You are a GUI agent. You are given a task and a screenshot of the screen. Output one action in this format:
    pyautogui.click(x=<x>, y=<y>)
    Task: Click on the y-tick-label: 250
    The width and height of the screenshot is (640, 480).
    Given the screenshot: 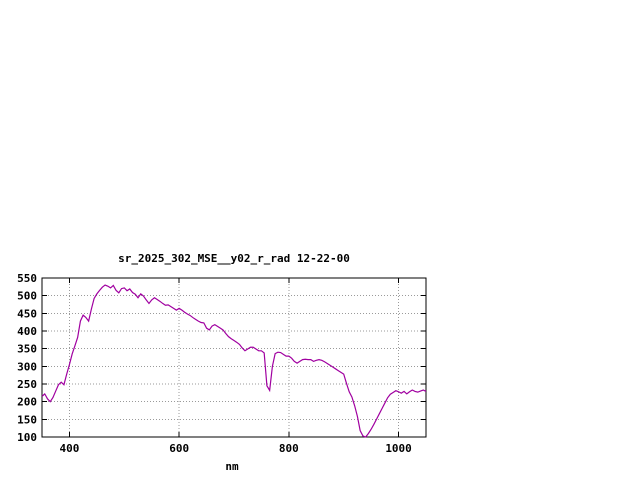 What is the action you would take?
    pyautogui.click(x=27, y=384)
    